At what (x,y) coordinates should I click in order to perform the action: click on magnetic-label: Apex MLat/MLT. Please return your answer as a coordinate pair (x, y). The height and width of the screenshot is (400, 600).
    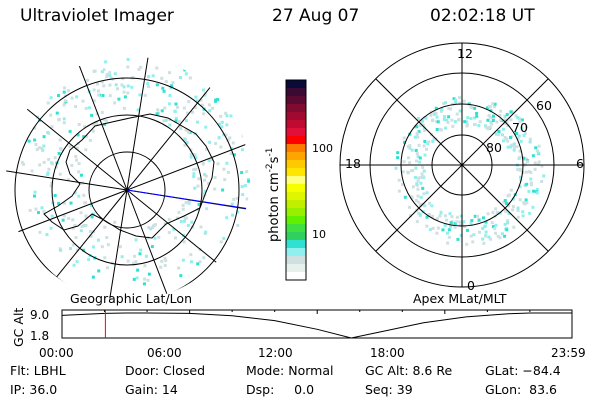
    Looking at the image, I should click on (460, 298).